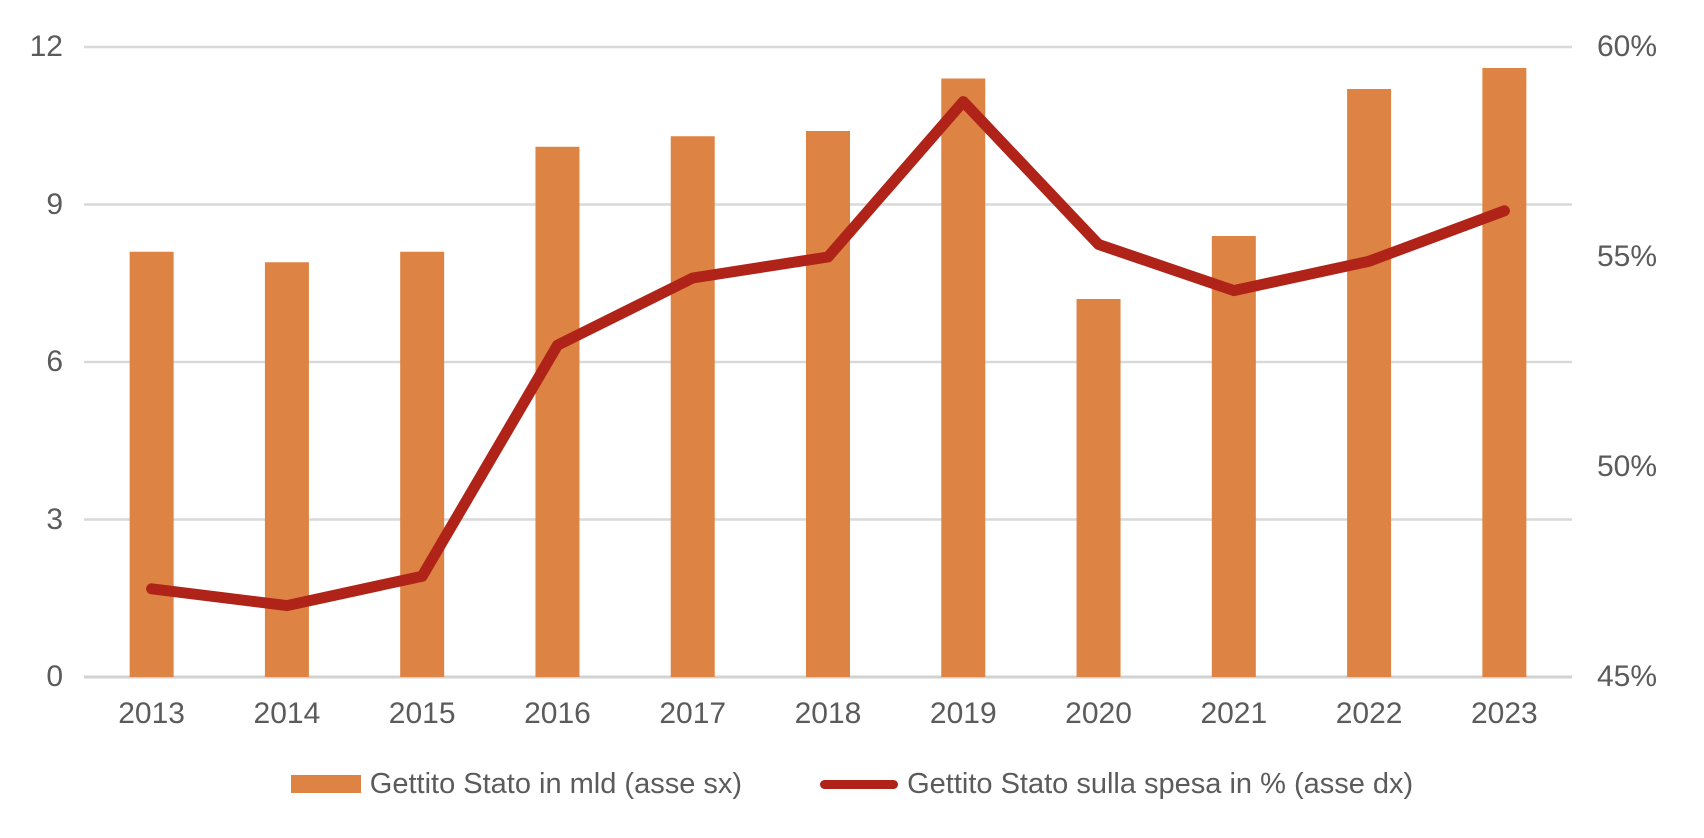  Describe the element at coordinates (422, 713) in the screenshot. I see `x-axis-label-2015: 2015` at that location.